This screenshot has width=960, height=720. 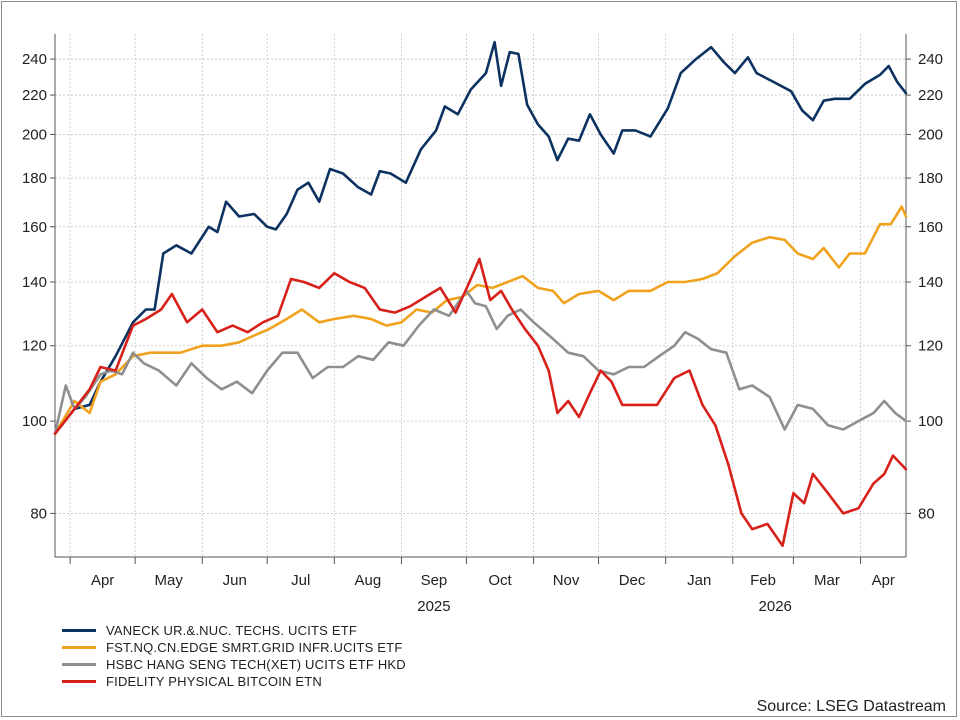 What do you see at coordinates (169, 580) in the screenshot?
I see `x-tick-label: May` at bounding box center [169, 580].